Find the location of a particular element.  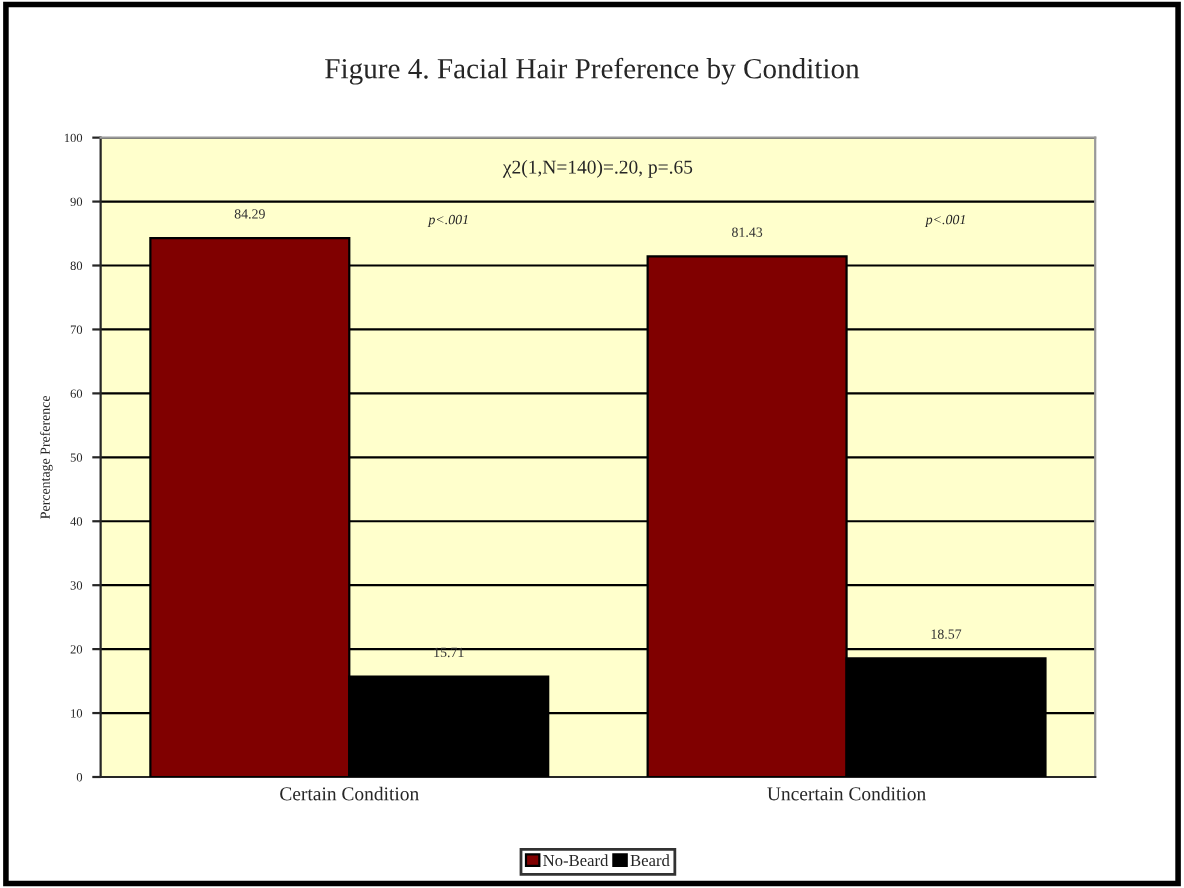

legend-label: No-Beard is located at coordinates (576, 860).